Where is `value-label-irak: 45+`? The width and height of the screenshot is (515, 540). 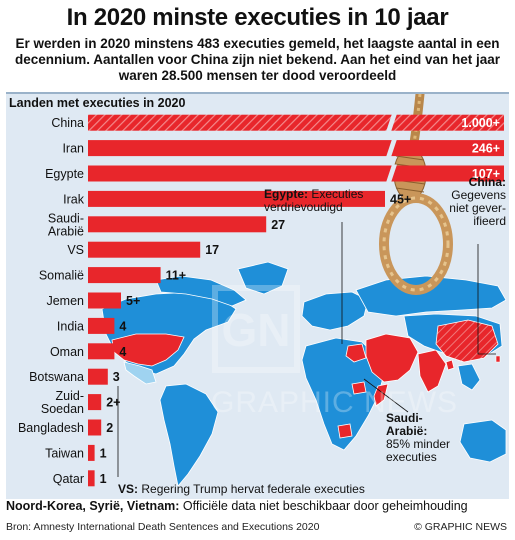 value-label-irak: 45+ is located at coordinates (400, 199).